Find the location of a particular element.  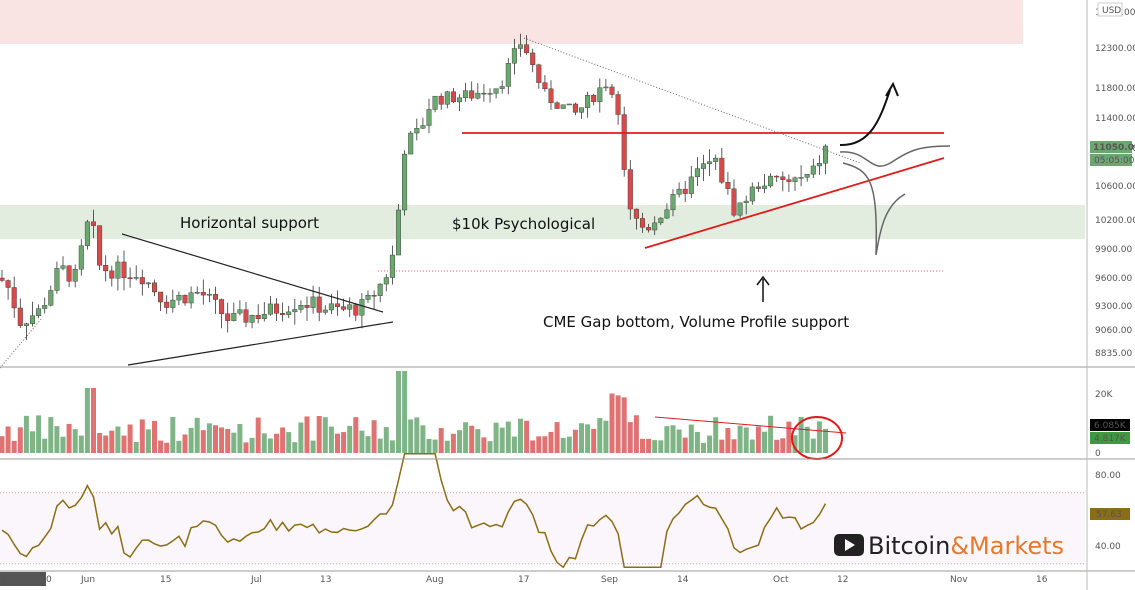

countdown-text: 05:05:00 is located at coordinates (1114, 161).